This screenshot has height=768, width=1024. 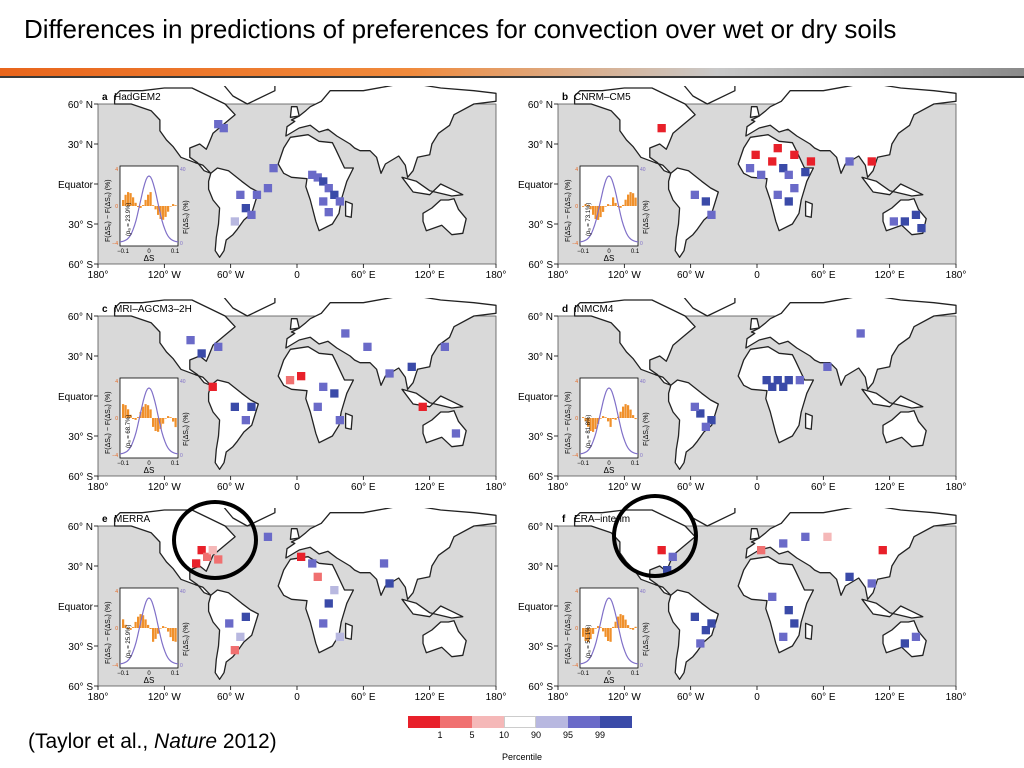 What do you see at coordinates (105, 97) in the screenshot?
I see `panel-letter: a` at bounding box center [105, 97].